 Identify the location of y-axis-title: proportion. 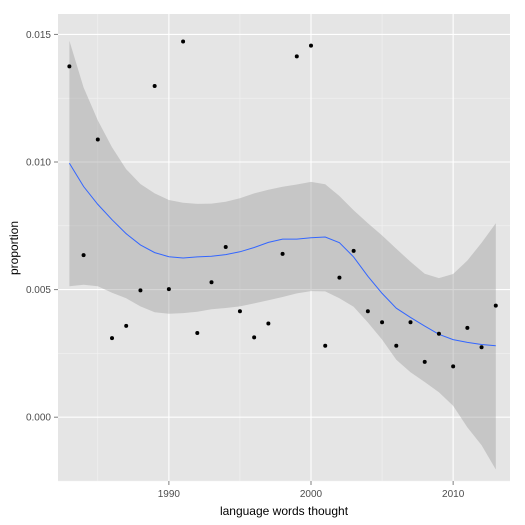
(14, 248).